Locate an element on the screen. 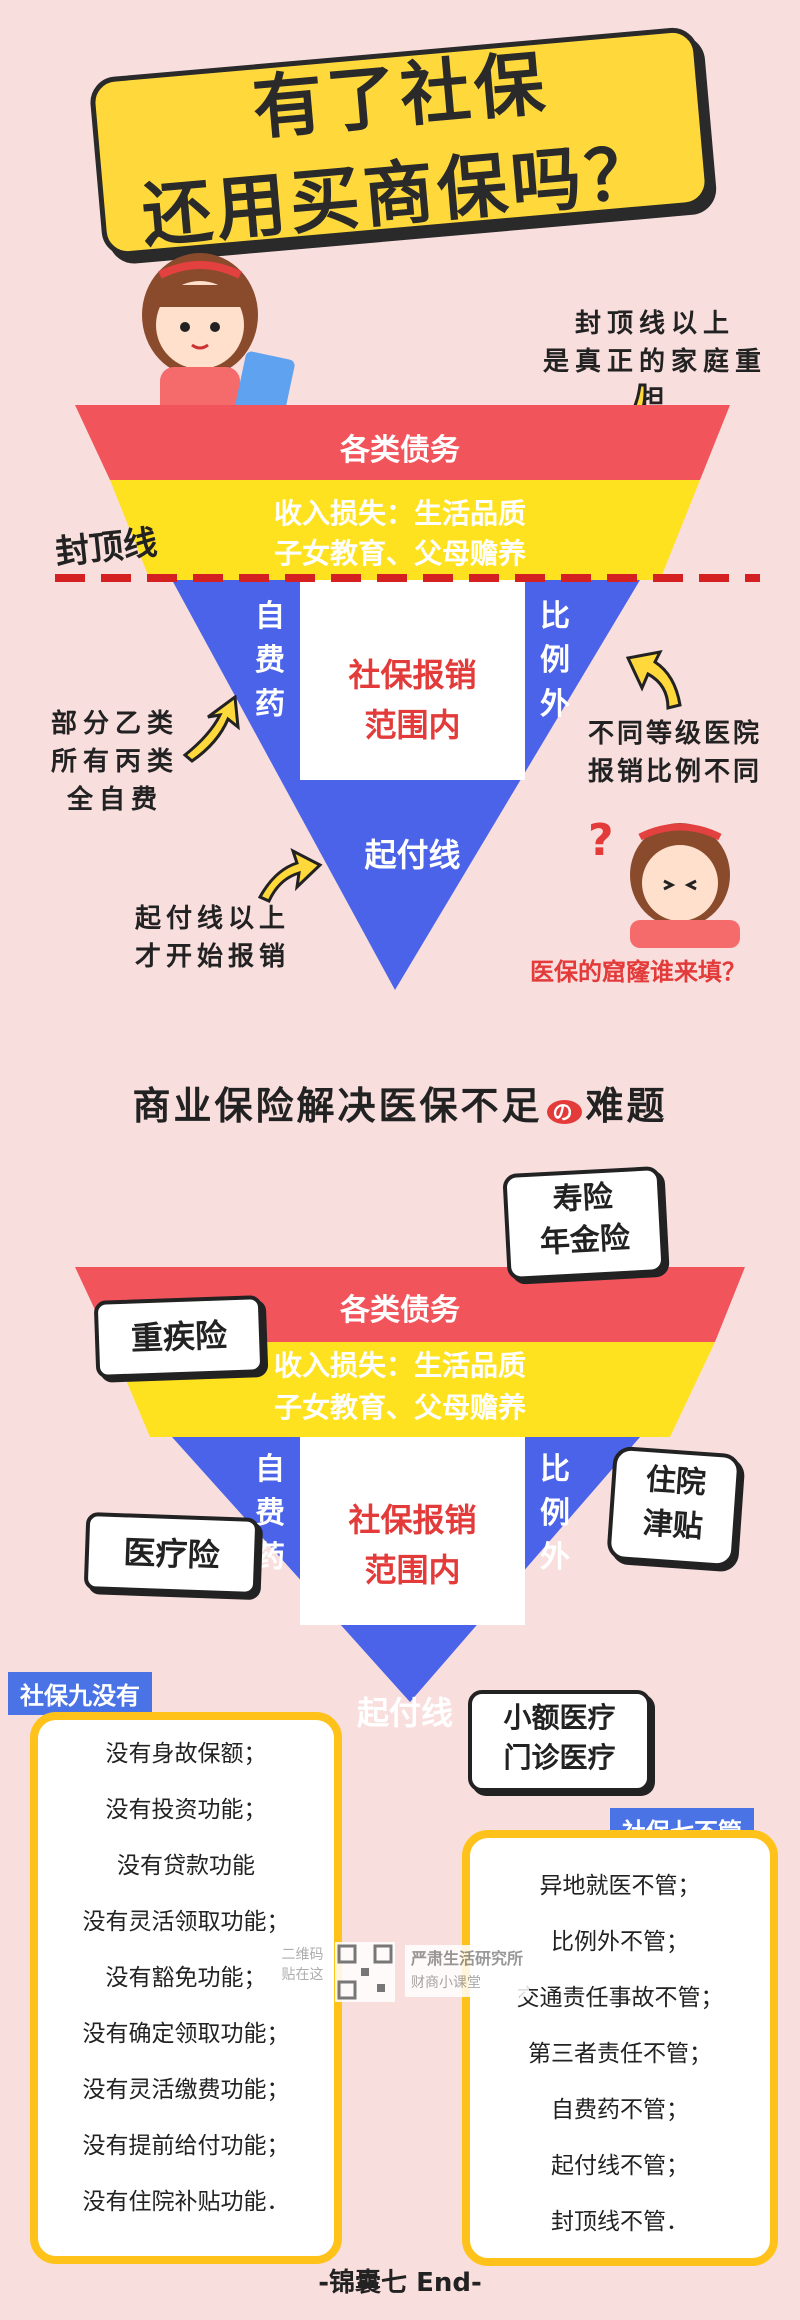  self-drug-label-2: 自费药 is located at coordinates (270, 1513).